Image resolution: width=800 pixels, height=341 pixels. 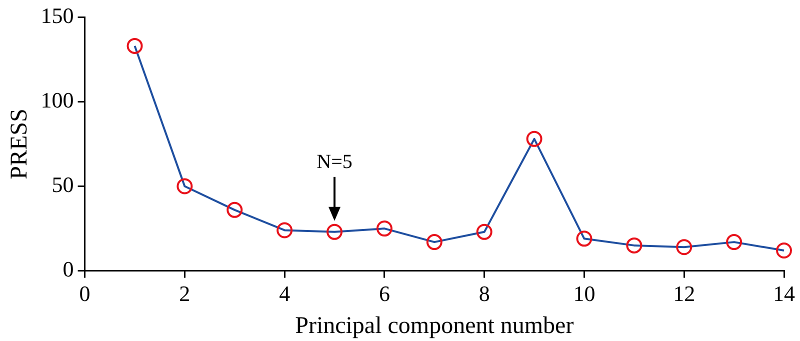 I want to click on y-tick-label: 100, so click(x=57, y=100).